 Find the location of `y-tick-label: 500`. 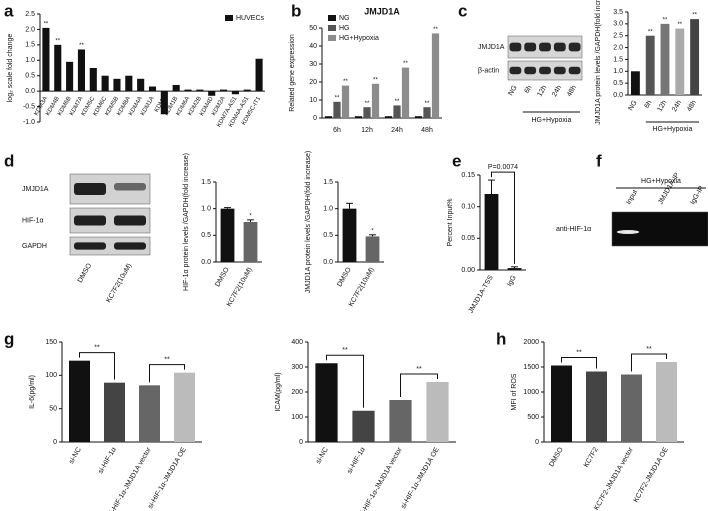

y-tick-label: 500 is located at coordinates (533, 417).